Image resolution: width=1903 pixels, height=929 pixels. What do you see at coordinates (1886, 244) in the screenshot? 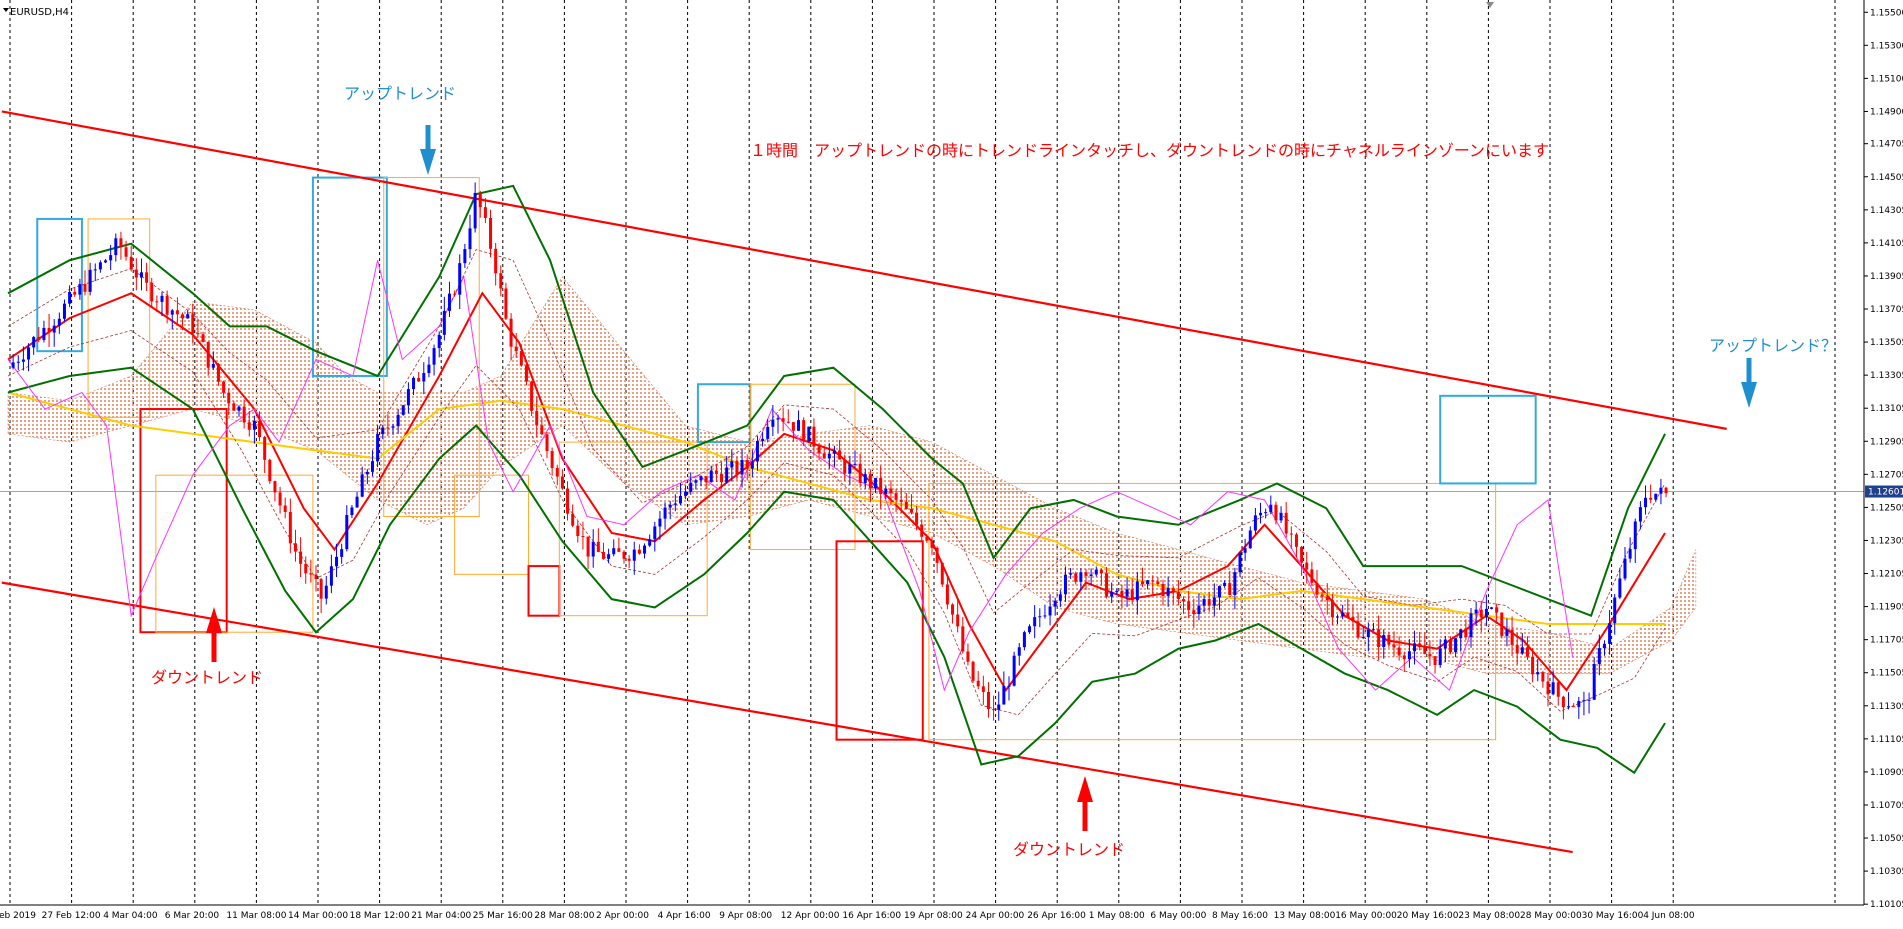
I see `y-tick-label: 1.14105` at bounding box center [1886, 244].